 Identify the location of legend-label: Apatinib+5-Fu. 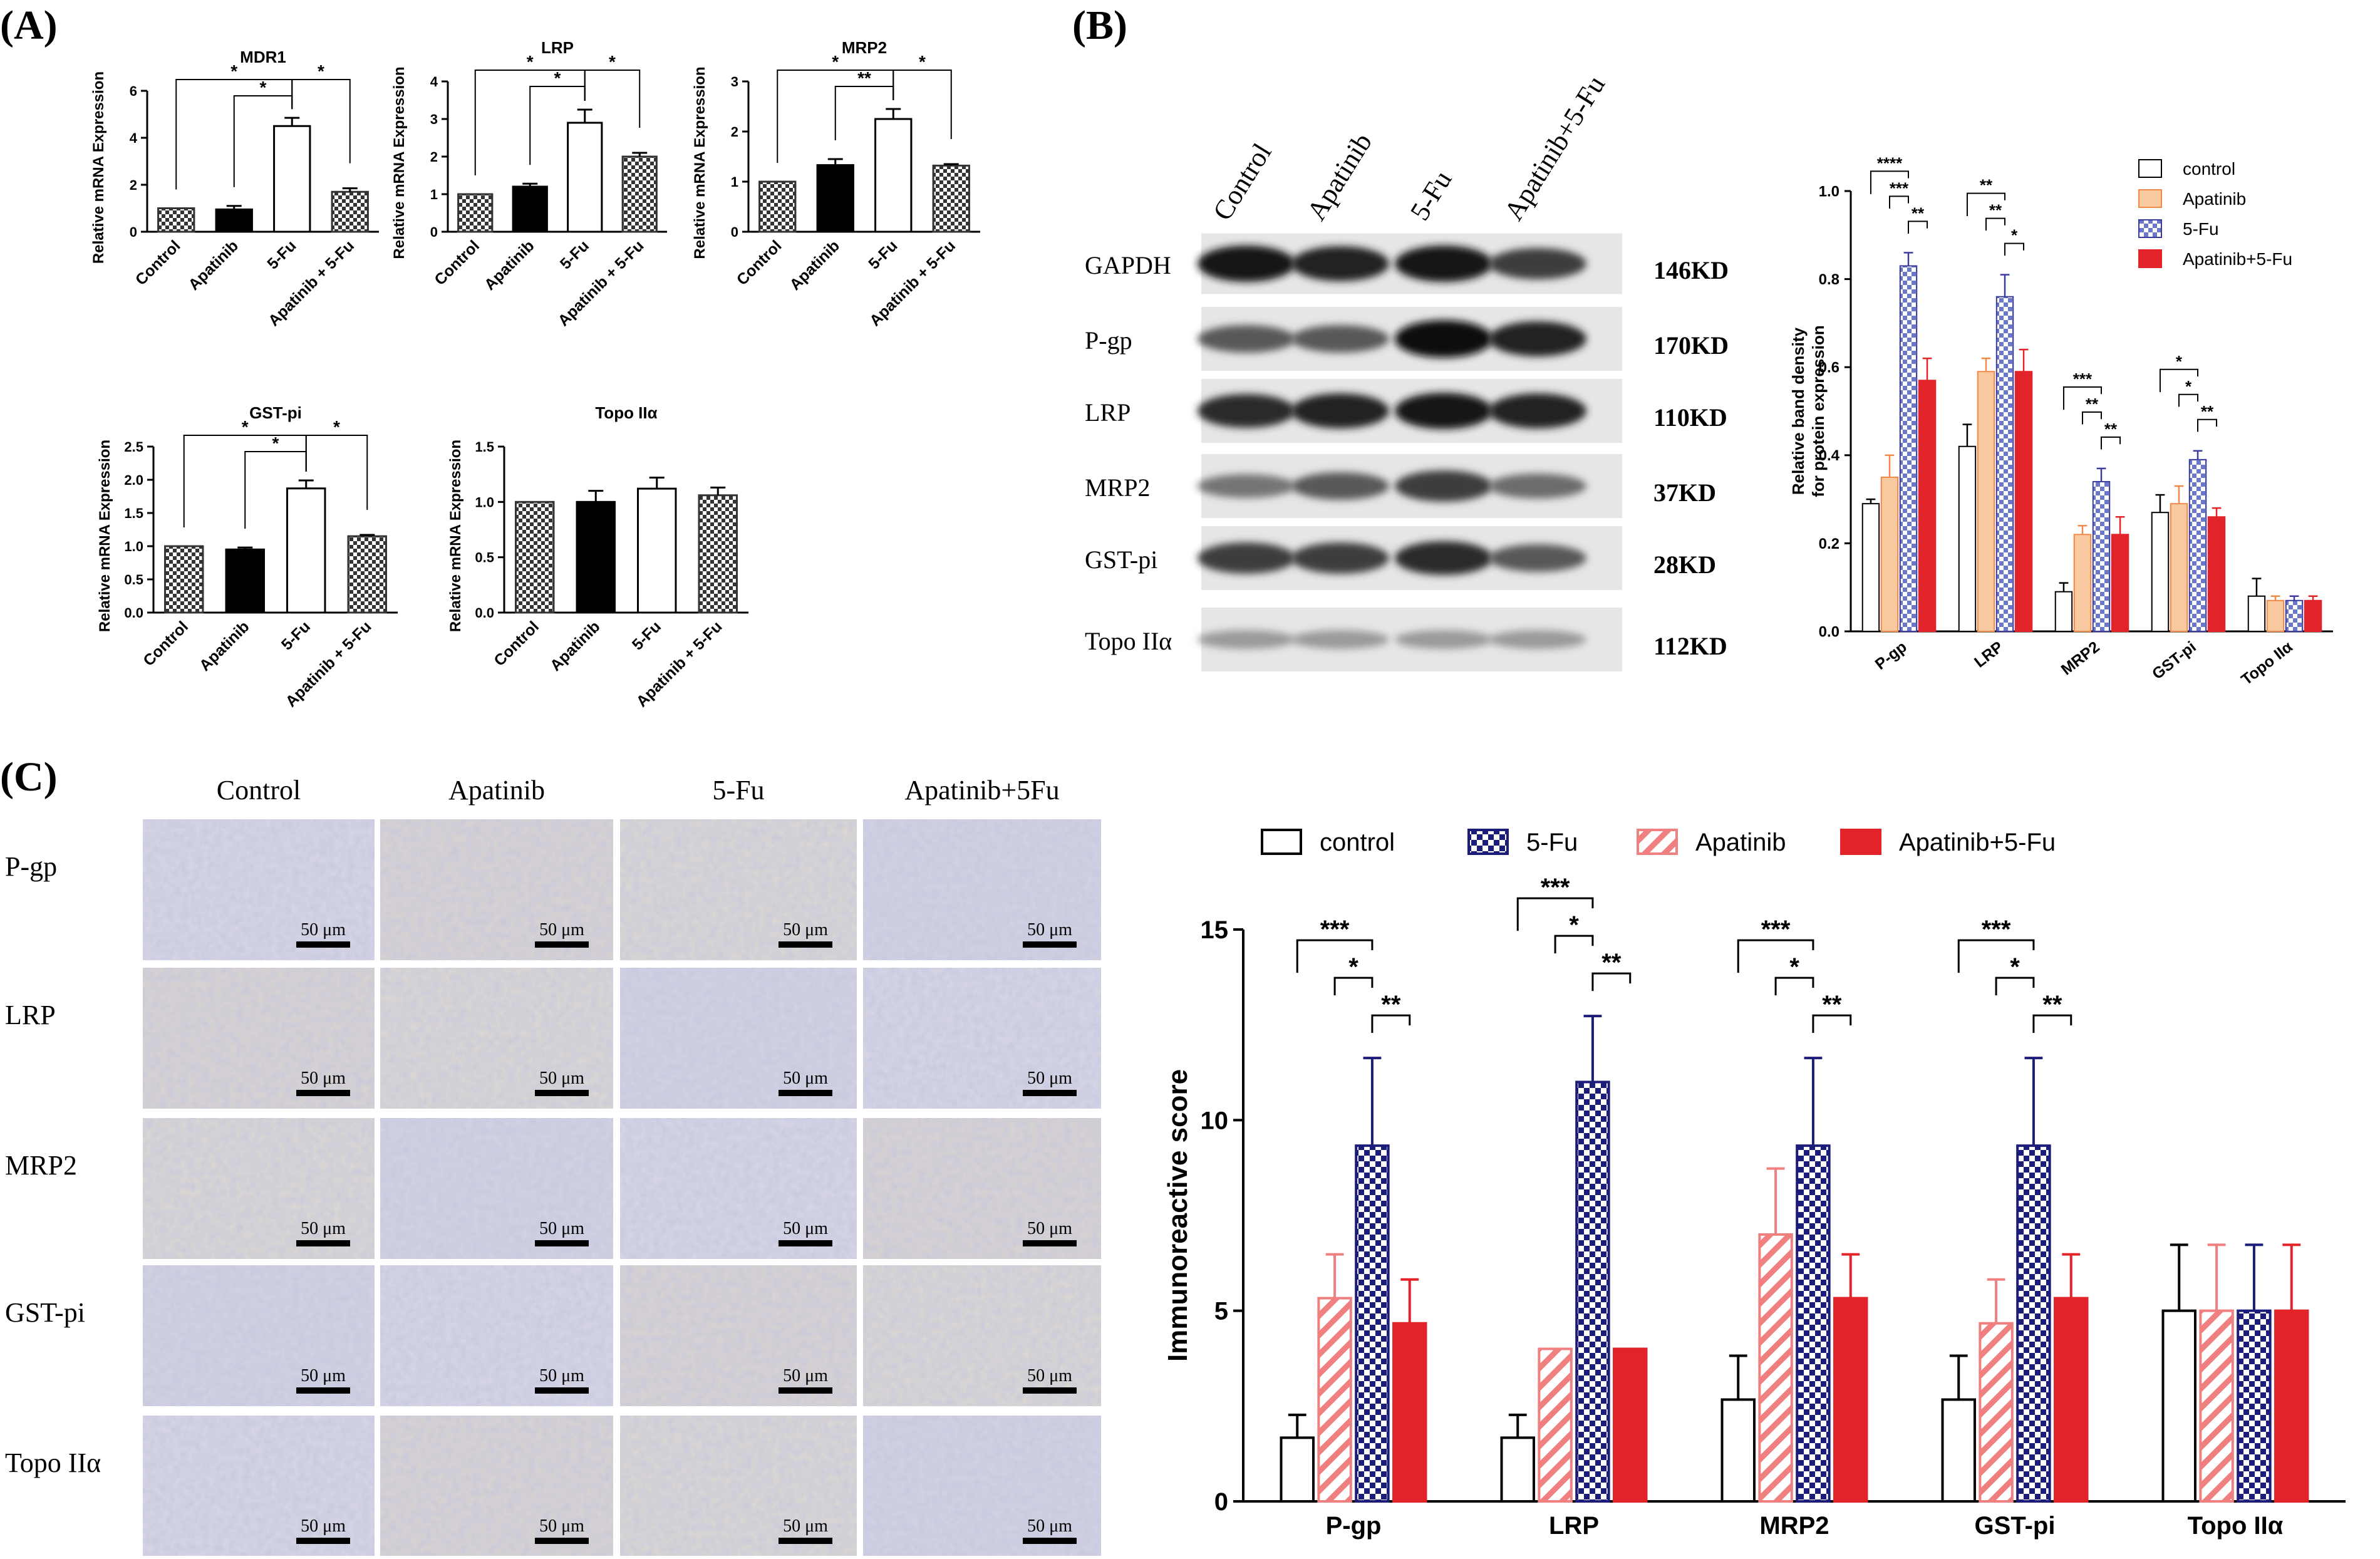
(2237, 259).